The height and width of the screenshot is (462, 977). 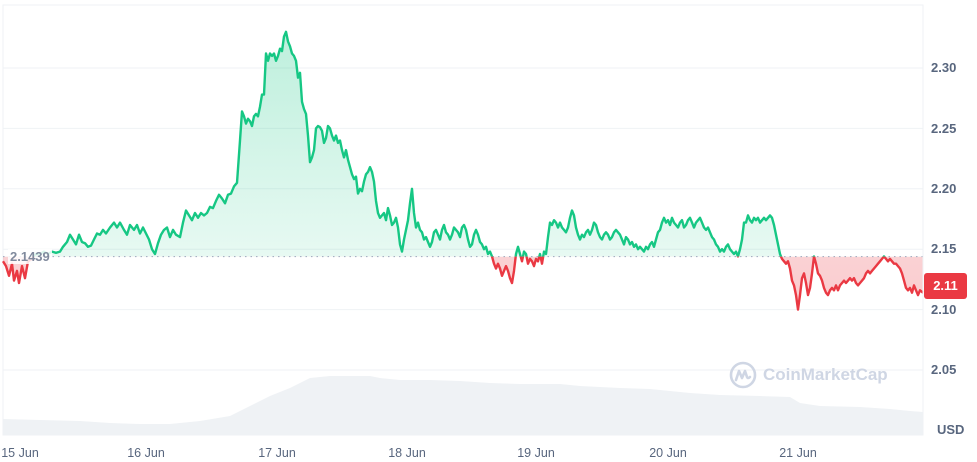 I want to click on baseline-price-label: 2.1439, so click(x=30, y=256).